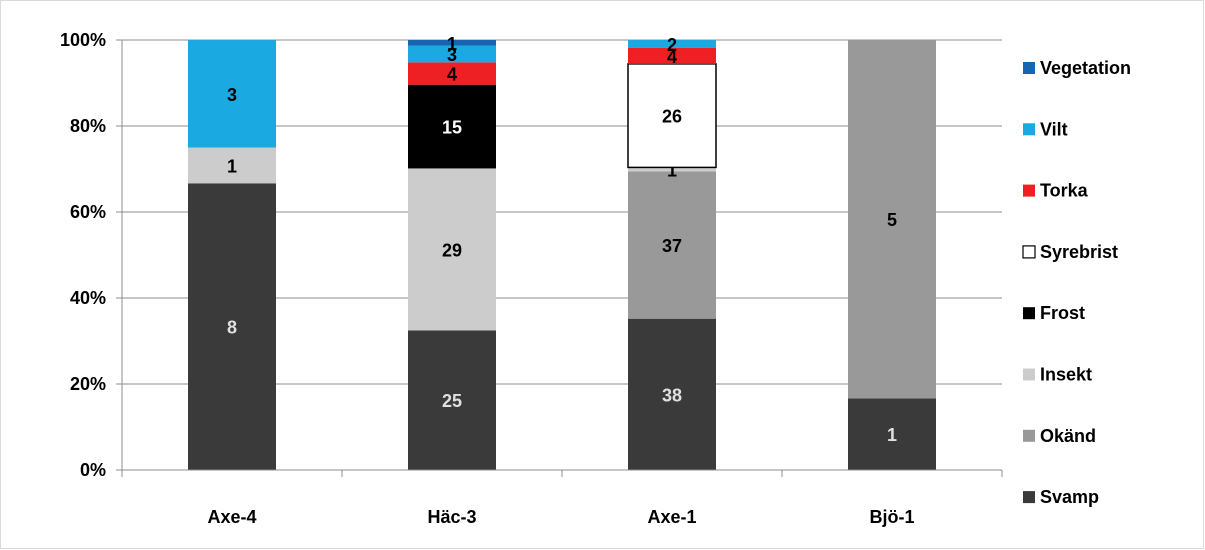 The width and height of the screenshot is (1205, 550). Describe the element at coordinates (231, 517) in the screenshot. I see `x-category-label: Axe-4` at that location.